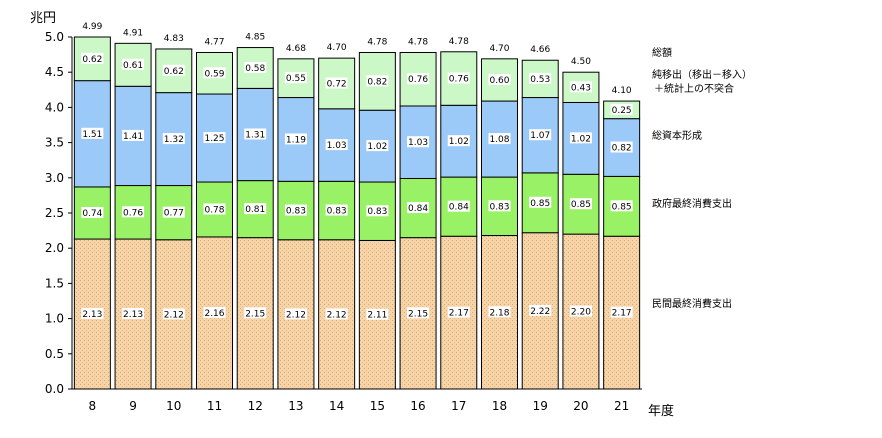 Image resolution: width=882 pixels, height=438 pixels. Describe the element at coordinates (459, 42) in the screenshot. I see `bar-total-label: 4.78` at that location.